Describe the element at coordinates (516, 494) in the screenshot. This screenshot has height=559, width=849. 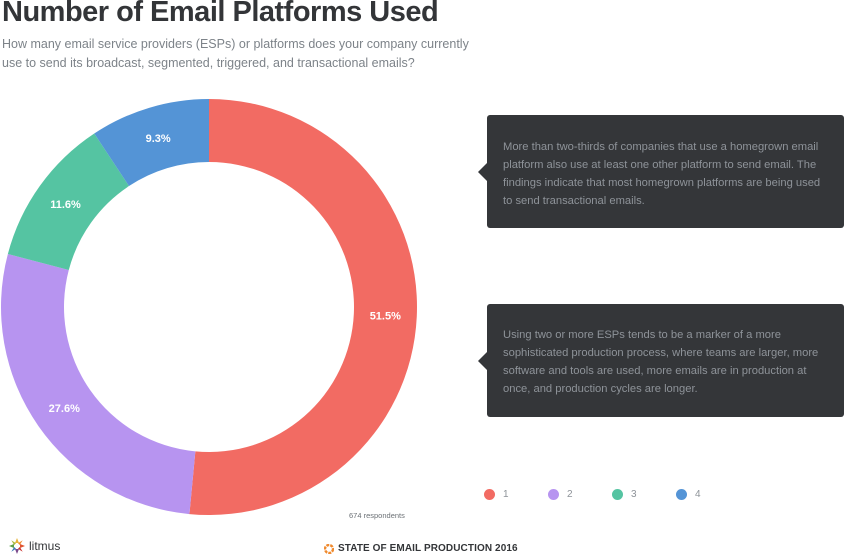
I see `legend-item-1: 1` at that location.